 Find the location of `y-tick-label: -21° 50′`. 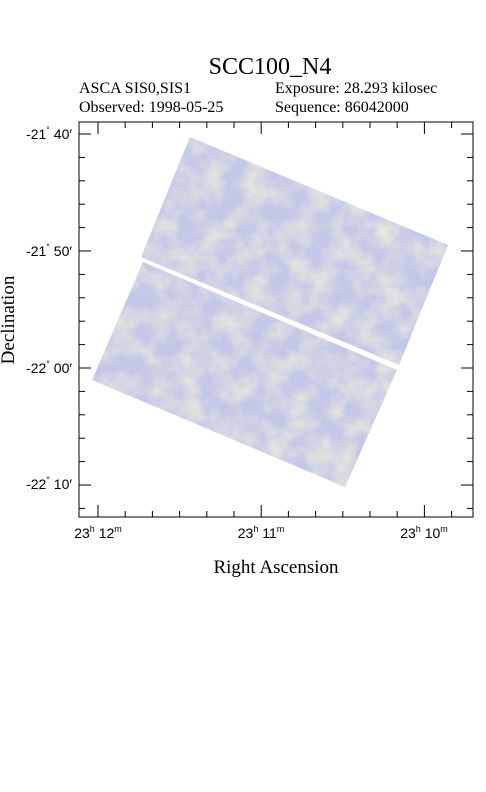

y-tick-label: -21° 50′ is located at coordinates (49, 250).